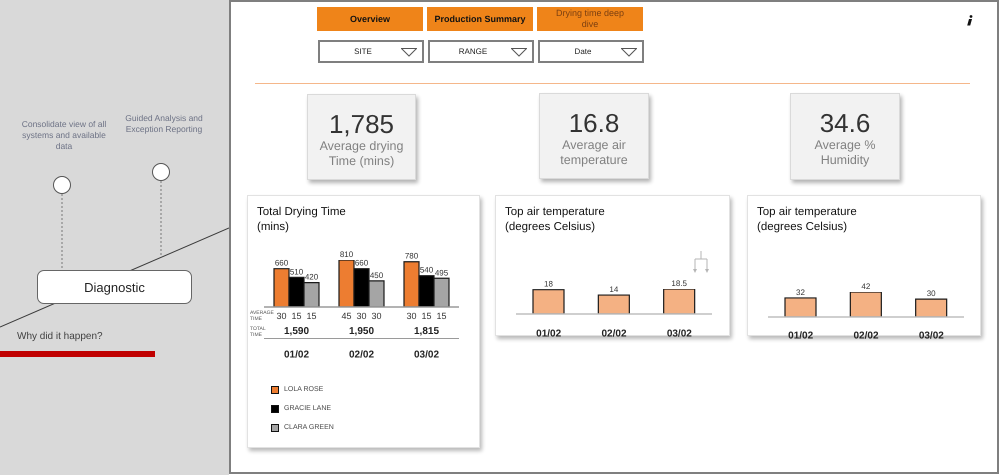 The width and height of the screenshot is (1000, 475). I want to click on label-box: Diagnostic, so click(114, 287).